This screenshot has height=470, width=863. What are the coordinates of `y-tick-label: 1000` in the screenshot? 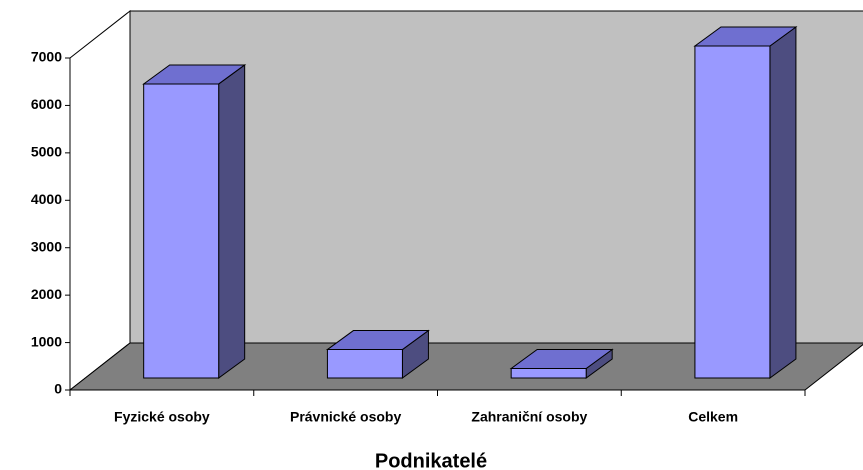 It's located at (46, 341).